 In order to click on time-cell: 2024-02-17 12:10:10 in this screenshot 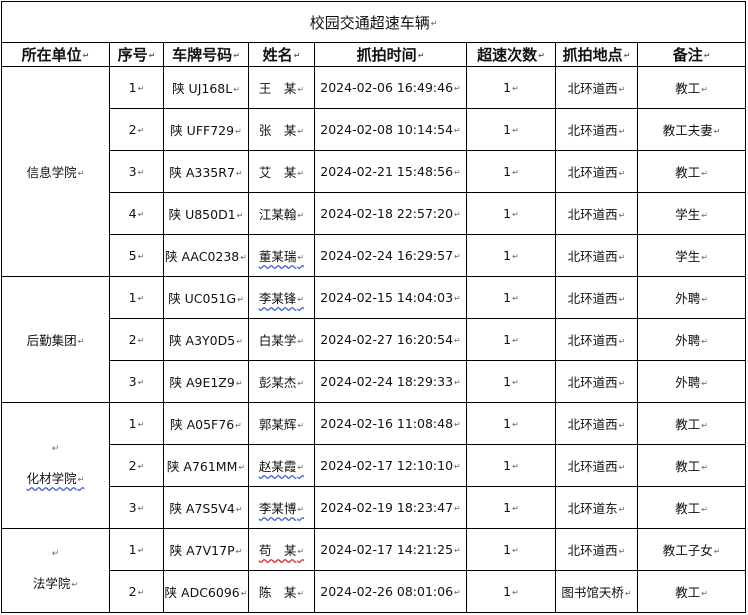, I will do `click(390, 465)`.